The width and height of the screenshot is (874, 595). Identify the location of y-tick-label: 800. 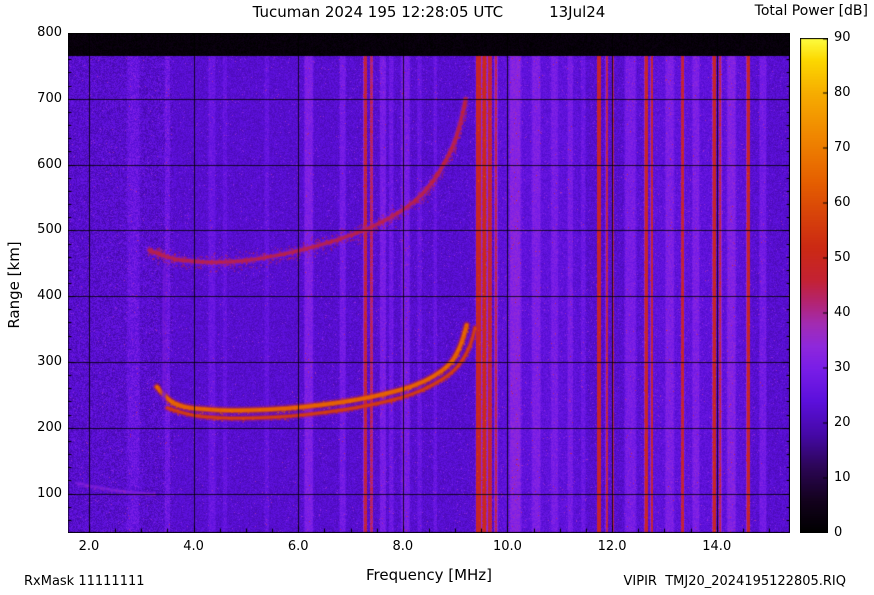
(49, 32).